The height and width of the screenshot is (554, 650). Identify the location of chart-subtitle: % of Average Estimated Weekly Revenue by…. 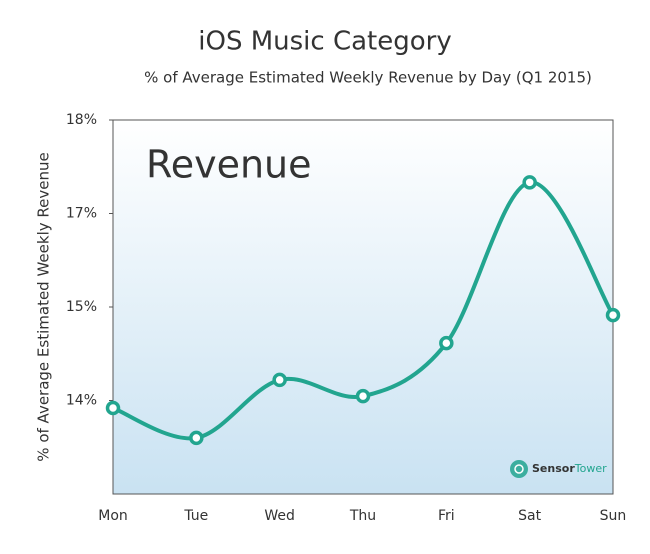
(368, 78).